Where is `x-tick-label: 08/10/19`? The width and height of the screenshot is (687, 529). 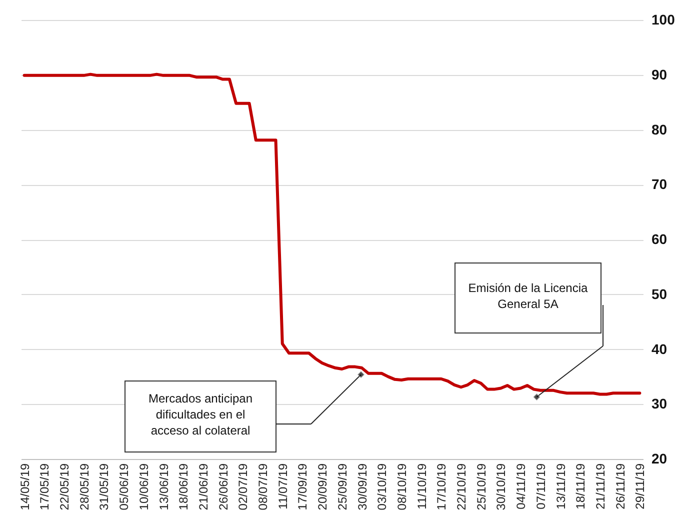 x-tick-label: 08/10/19 is located at coordinates (401, 486).